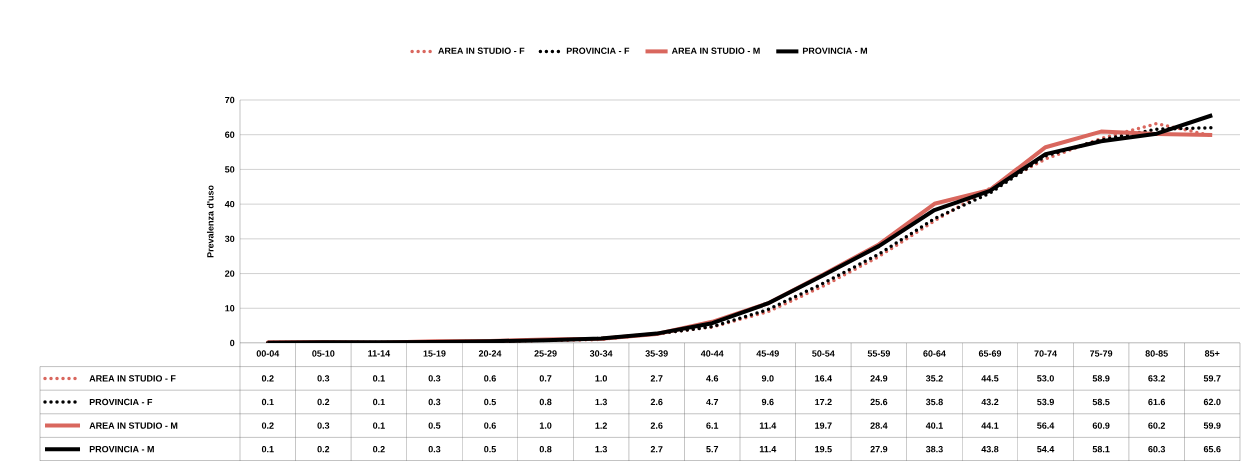 The width and height of the screenshot is (1242, 461). I want to click on y-tick-label: 60, so click(230, 134).